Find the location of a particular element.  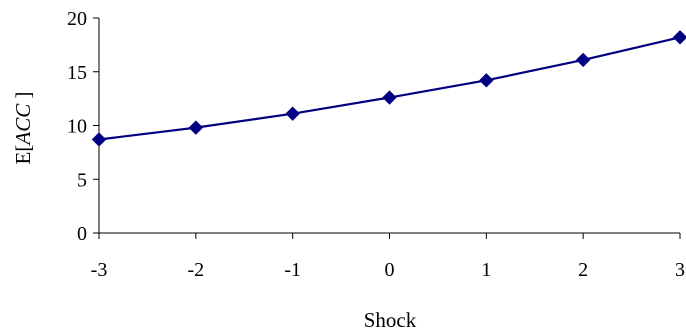

y-ticks: 0 5 10 15 20 is located at coordinates (83, 126).